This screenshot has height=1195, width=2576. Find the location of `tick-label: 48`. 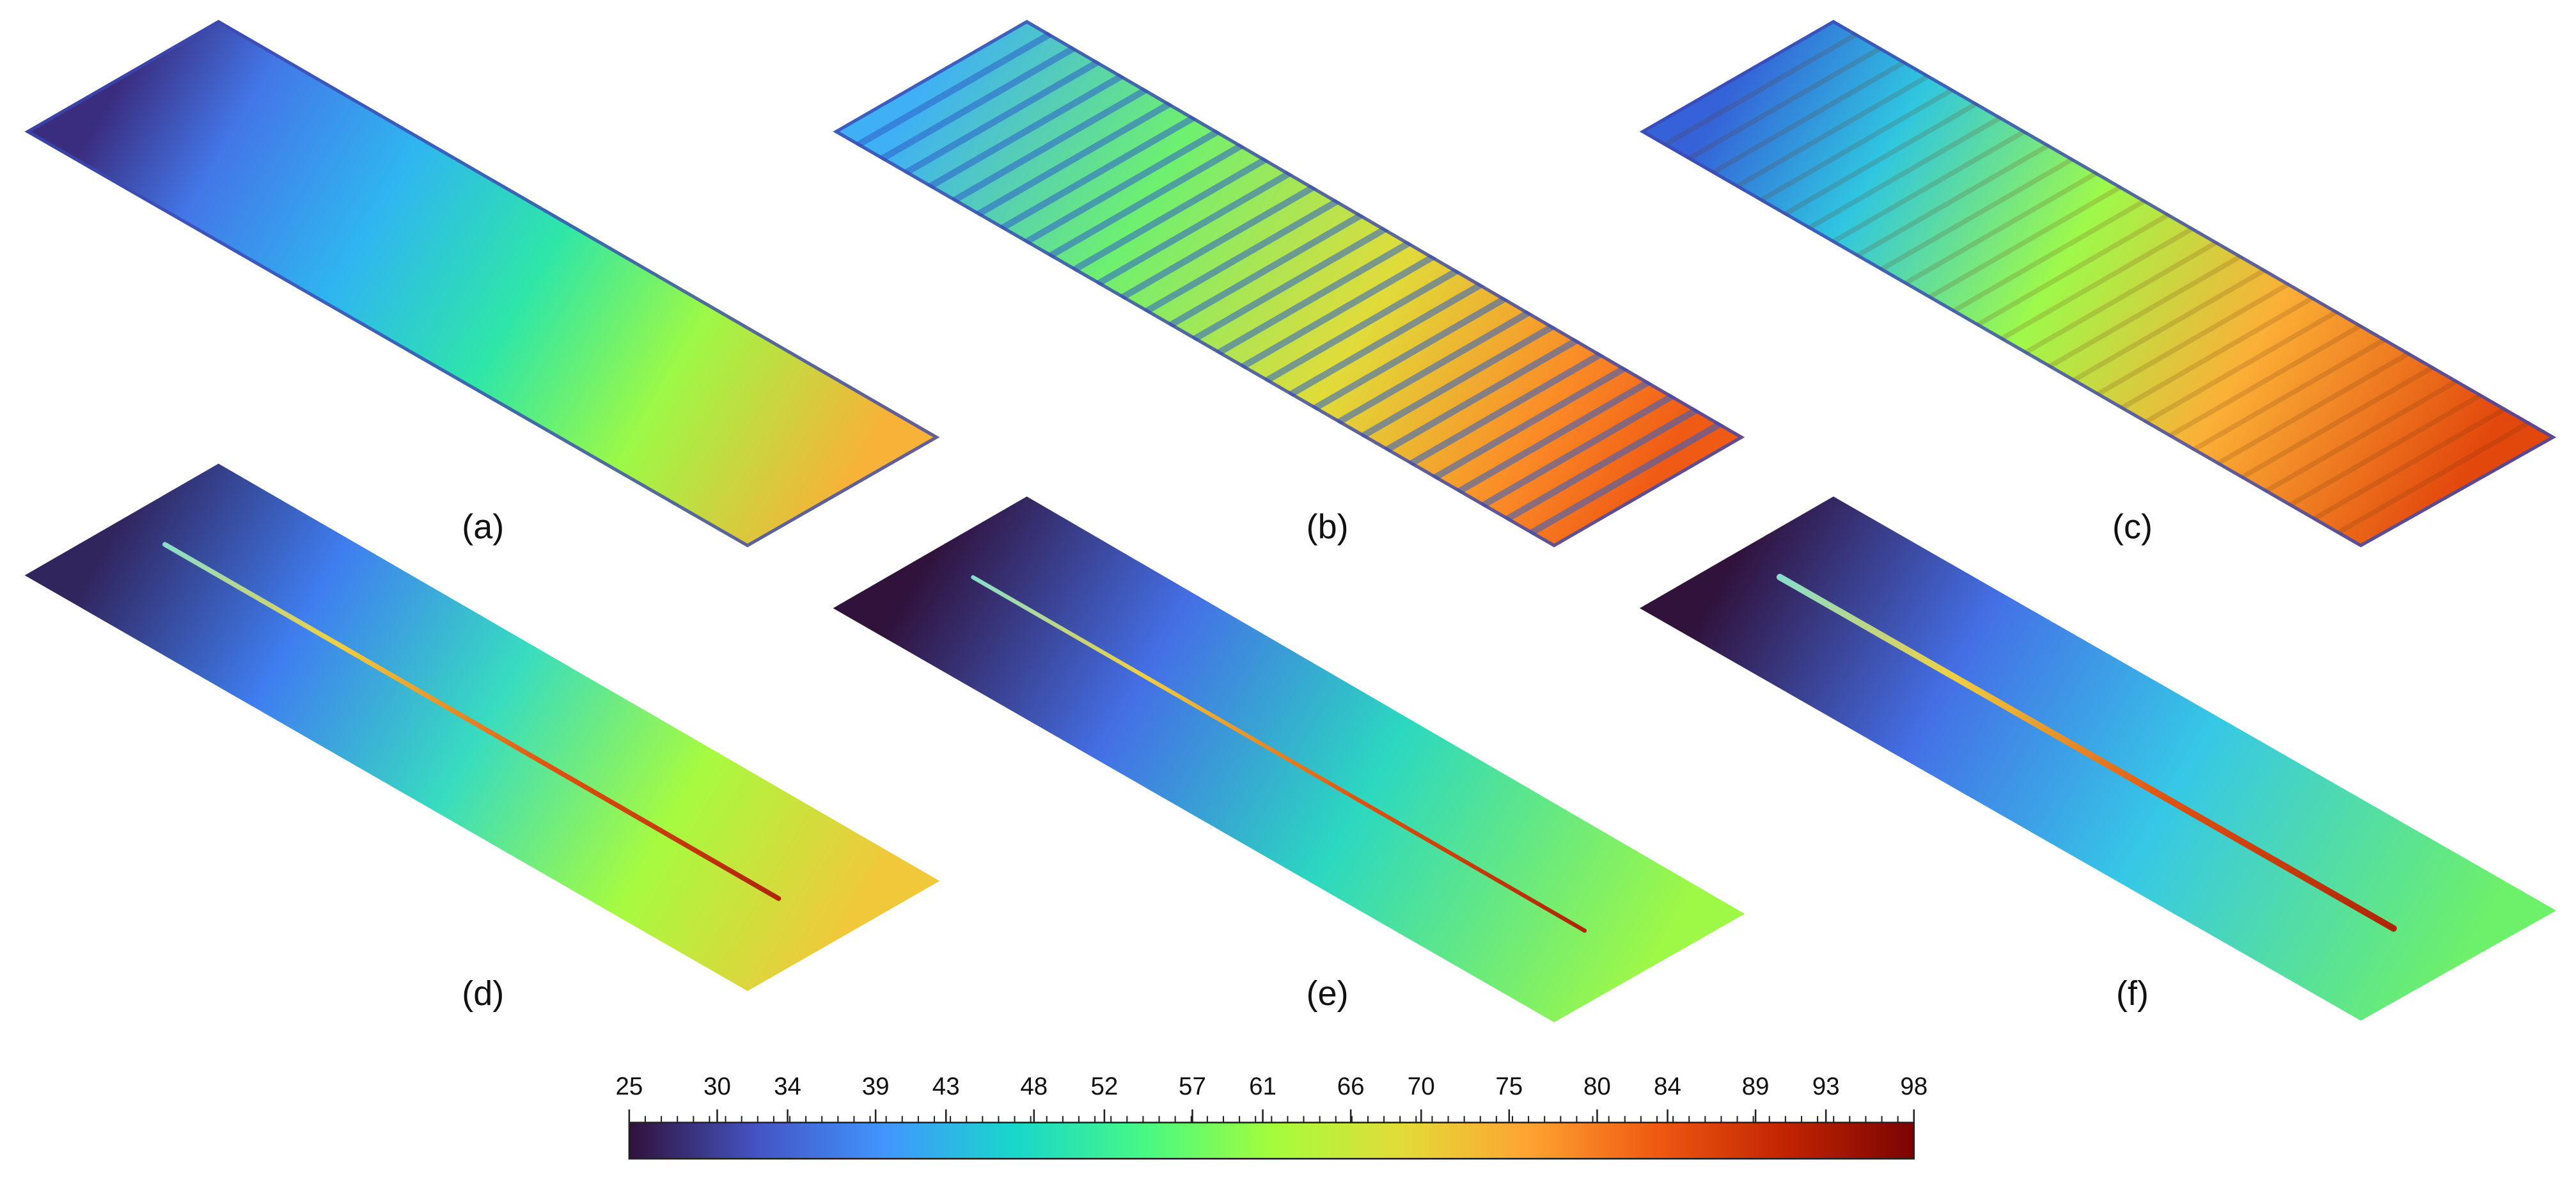

tick-label: 48 is located at coordinates (1034, 1086).